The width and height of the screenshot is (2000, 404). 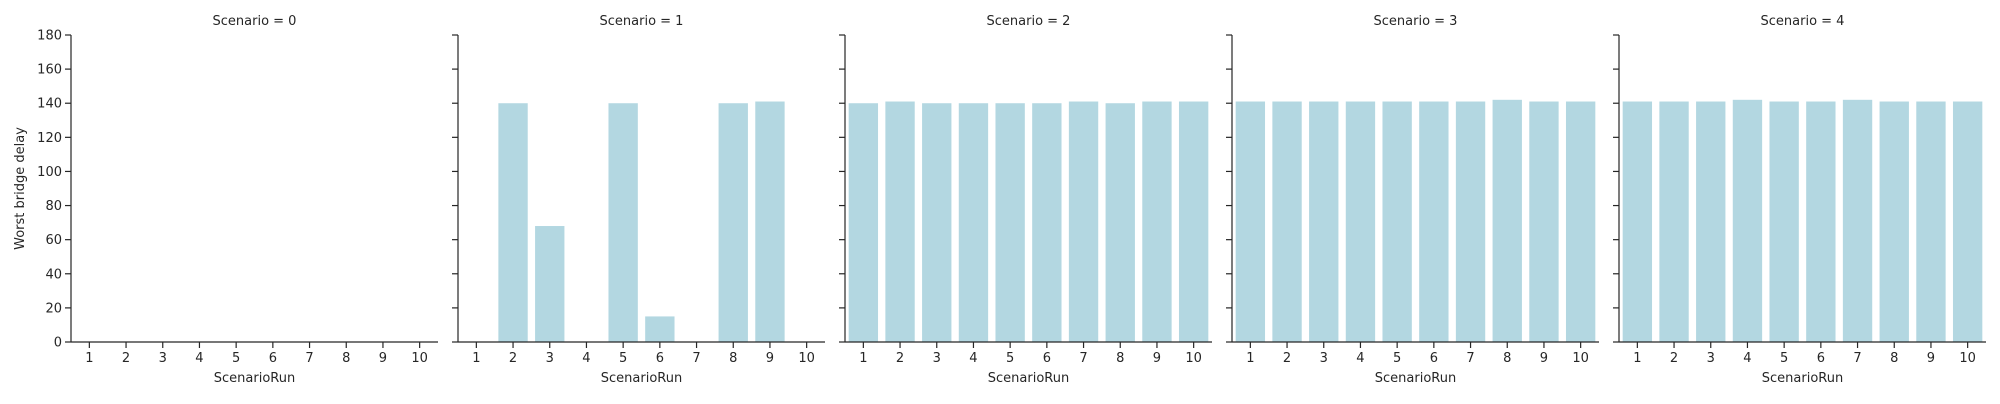 What do you see at coordinates (1416, 21) in the screenshot?
I see `panel-title: Scenario = 3` at bounding box center [1416, 21].